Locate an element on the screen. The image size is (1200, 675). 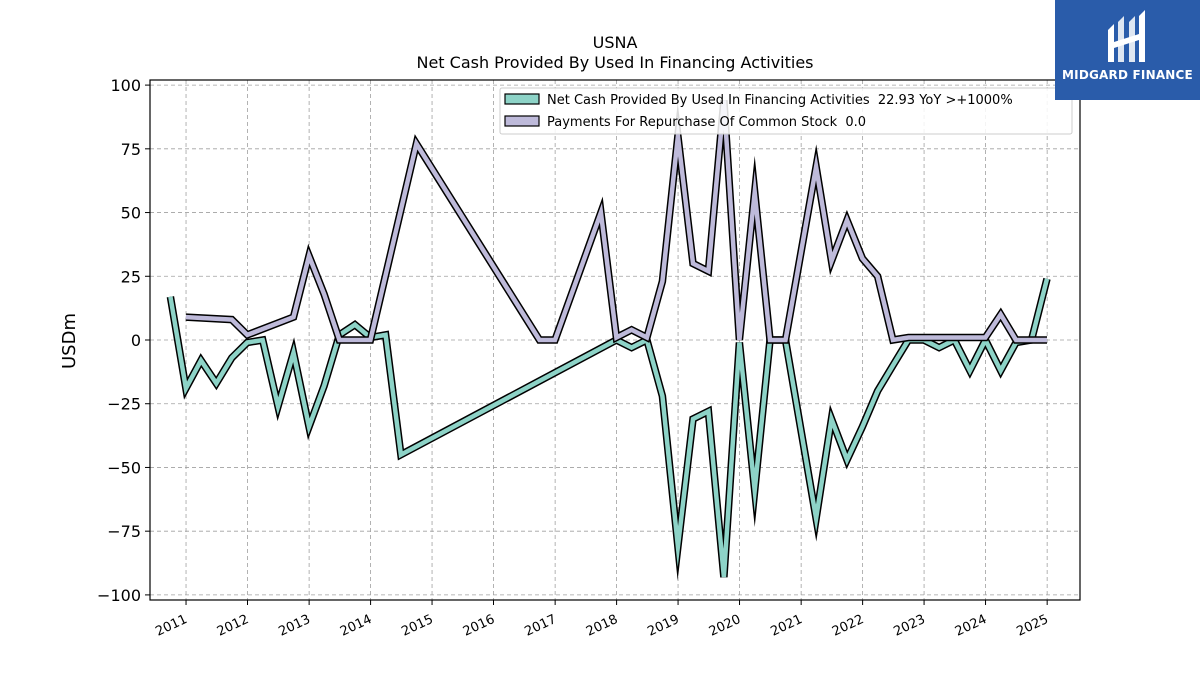
x-tick-label: 2024 is located at coordinates (971, 626).